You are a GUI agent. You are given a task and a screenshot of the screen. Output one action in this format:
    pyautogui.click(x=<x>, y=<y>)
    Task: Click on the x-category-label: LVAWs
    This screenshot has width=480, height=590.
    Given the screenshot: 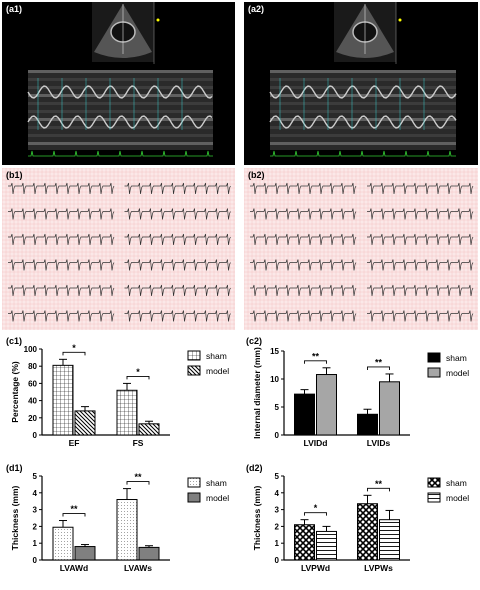 What is the action you would take?
    pyautogui.click(x=138, y=568)
    